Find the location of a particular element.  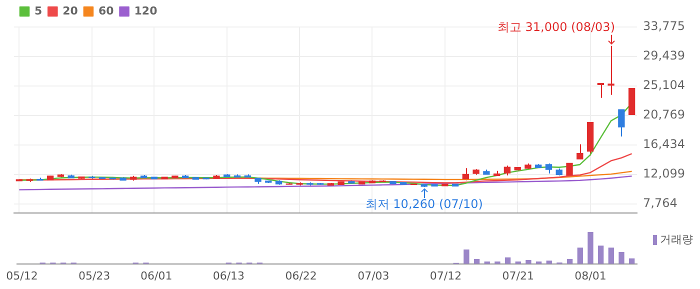

x-tick-label: 05/23 is located at coordinates (94, 275).